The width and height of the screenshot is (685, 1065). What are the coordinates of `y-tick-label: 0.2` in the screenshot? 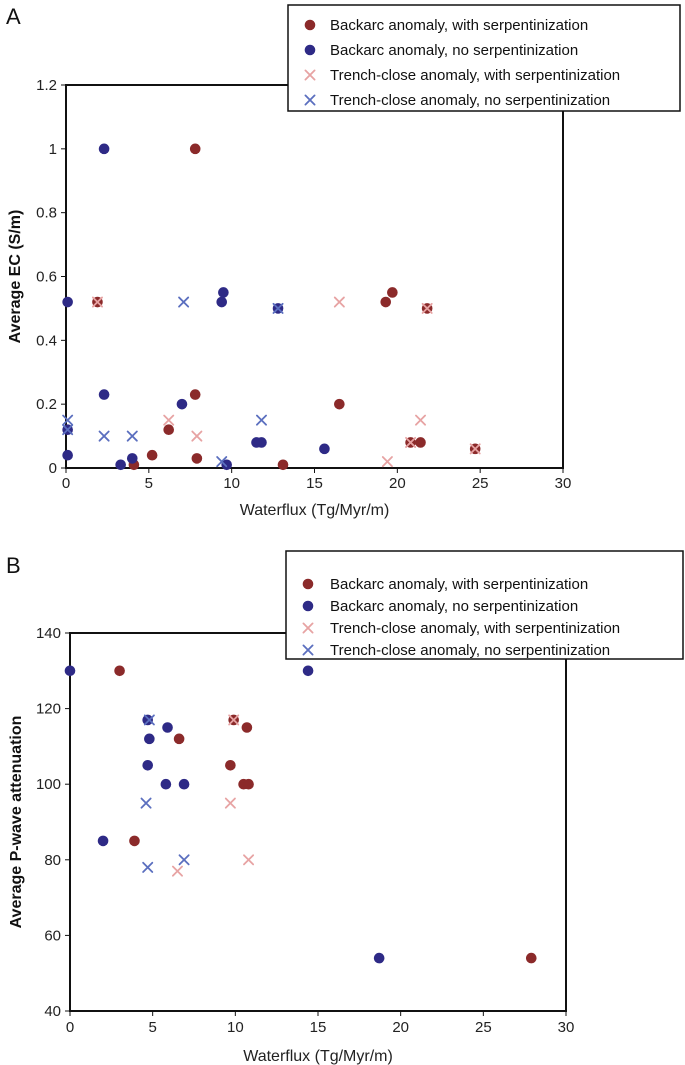 It's located at (46, 404).